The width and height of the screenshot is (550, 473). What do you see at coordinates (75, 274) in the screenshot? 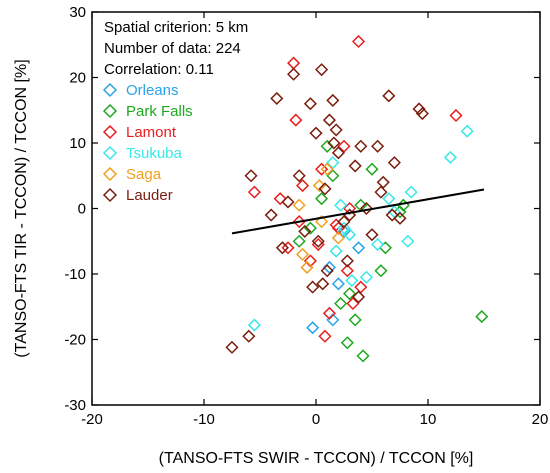
I see `y-tick-label: -10` at bounding box center [75, 274].